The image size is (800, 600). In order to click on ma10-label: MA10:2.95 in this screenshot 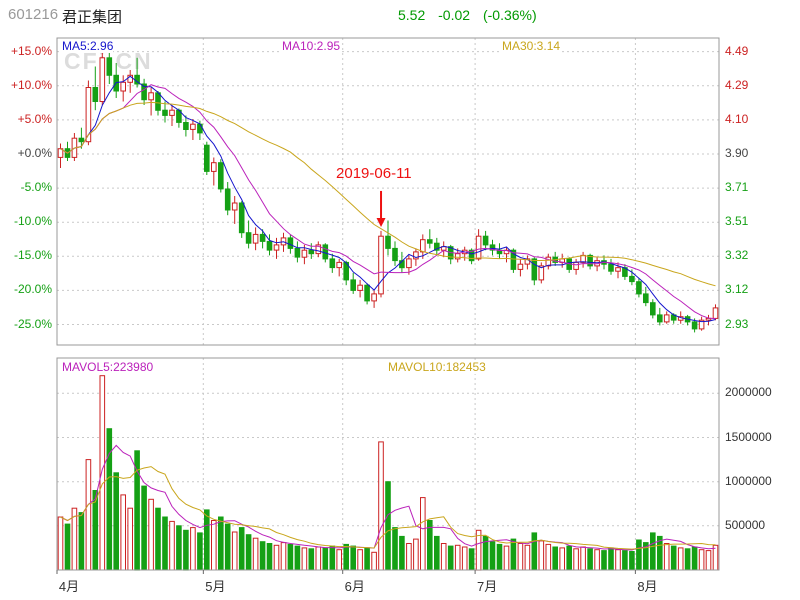, I will do `click(311, 46)`.